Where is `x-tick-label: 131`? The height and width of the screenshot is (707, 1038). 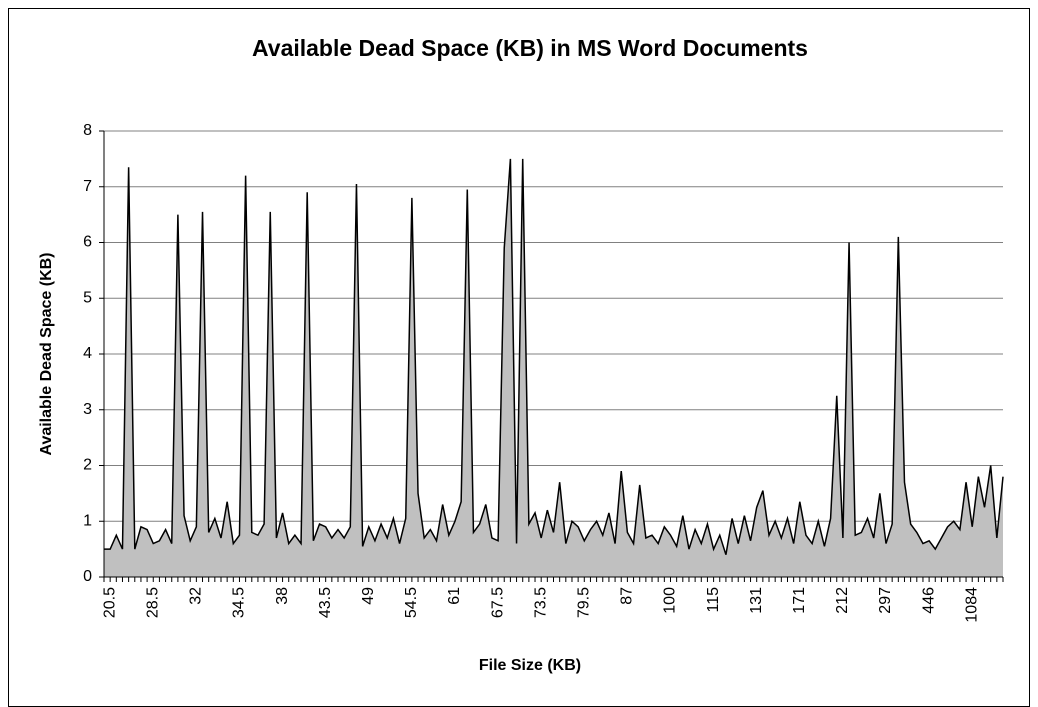
x-tick-label: 131 is located at coordinates (756, 600).